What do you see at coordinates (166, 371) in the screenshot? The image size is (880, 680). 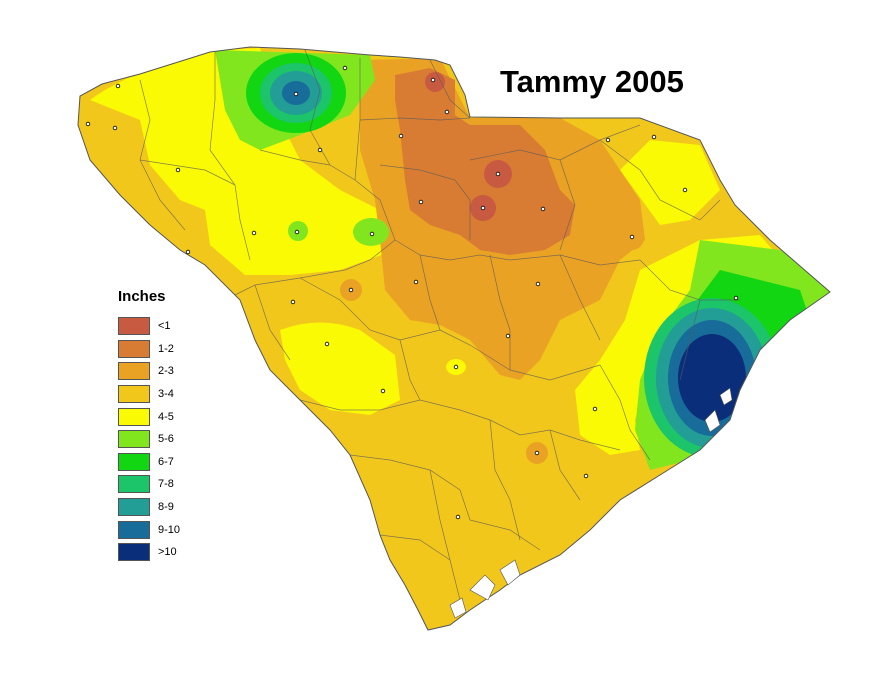 I see `legend-label: 2-3` at bounding box center [166, 371].